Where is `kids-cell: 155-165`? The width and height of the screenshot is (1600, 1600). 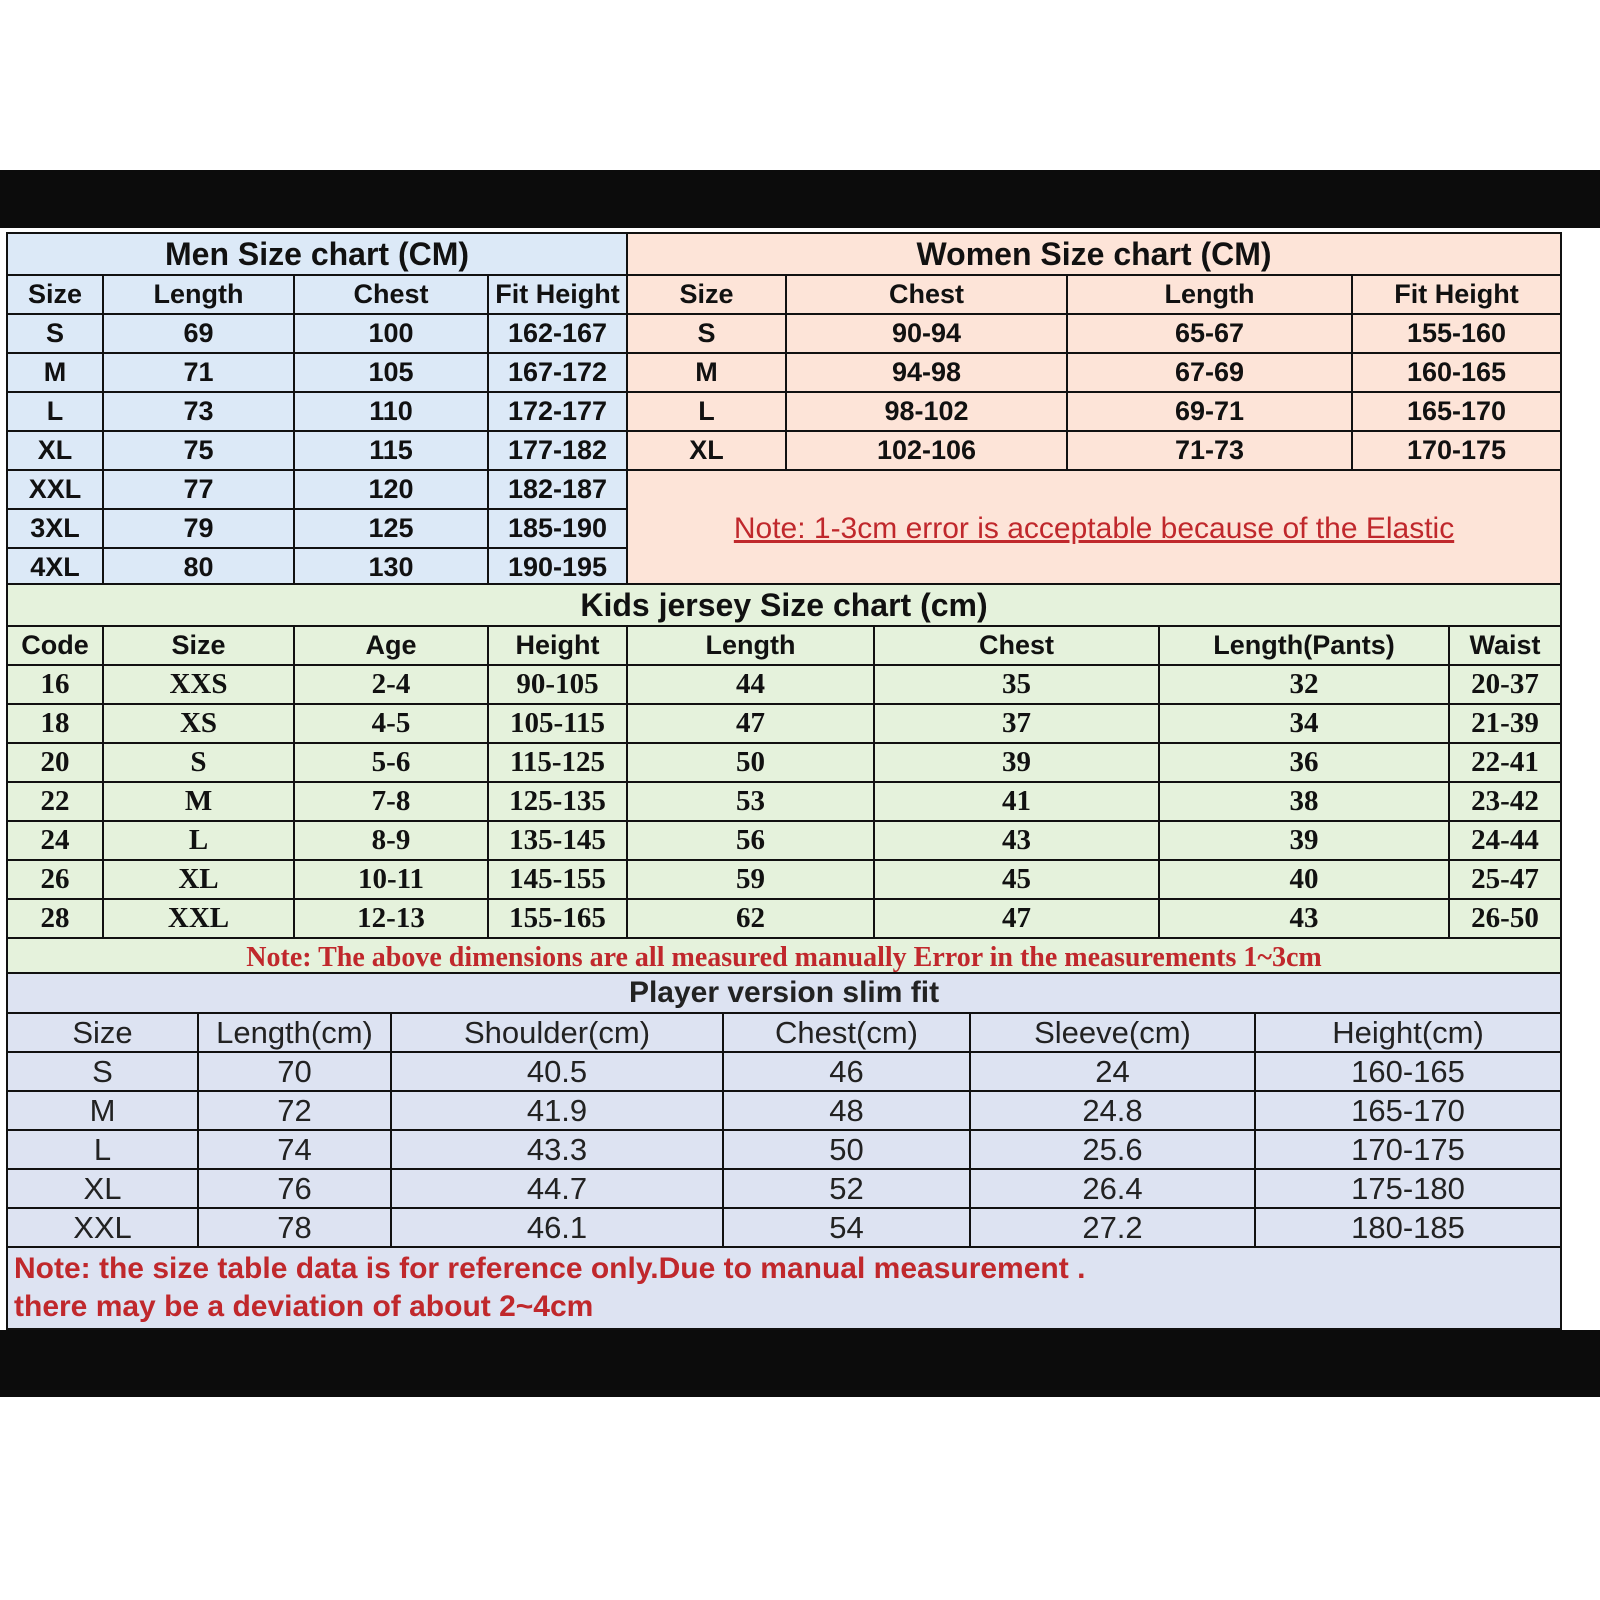 kids-cell: 155-165 is located at coordinates (557, 918).